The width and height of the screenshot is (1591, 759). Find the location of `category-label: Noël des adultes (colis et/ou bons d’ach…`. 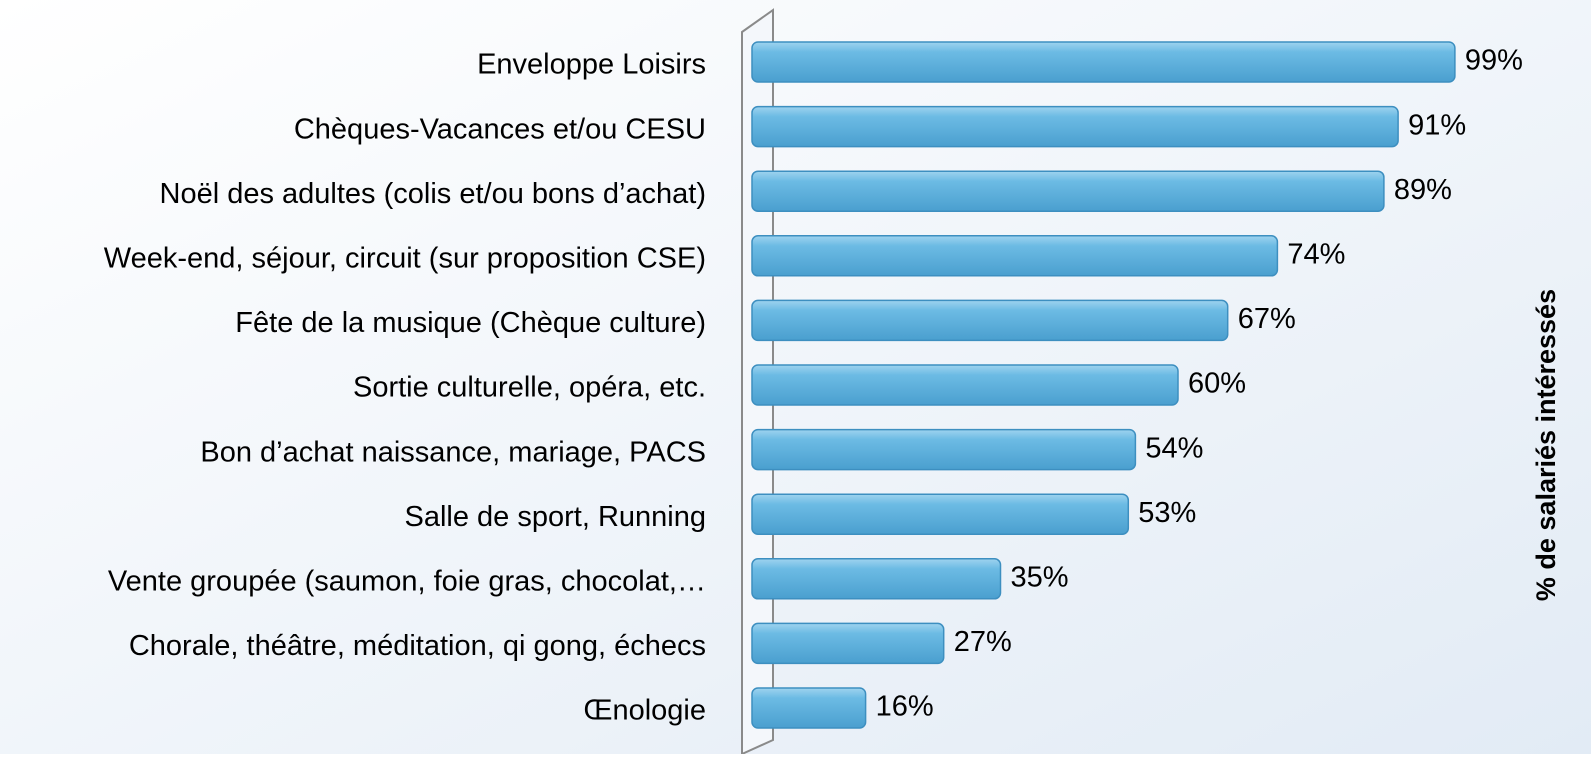

category-label: Noël des adultes (colis et/ou bons d’ach… is located at coordinates (433, 194).